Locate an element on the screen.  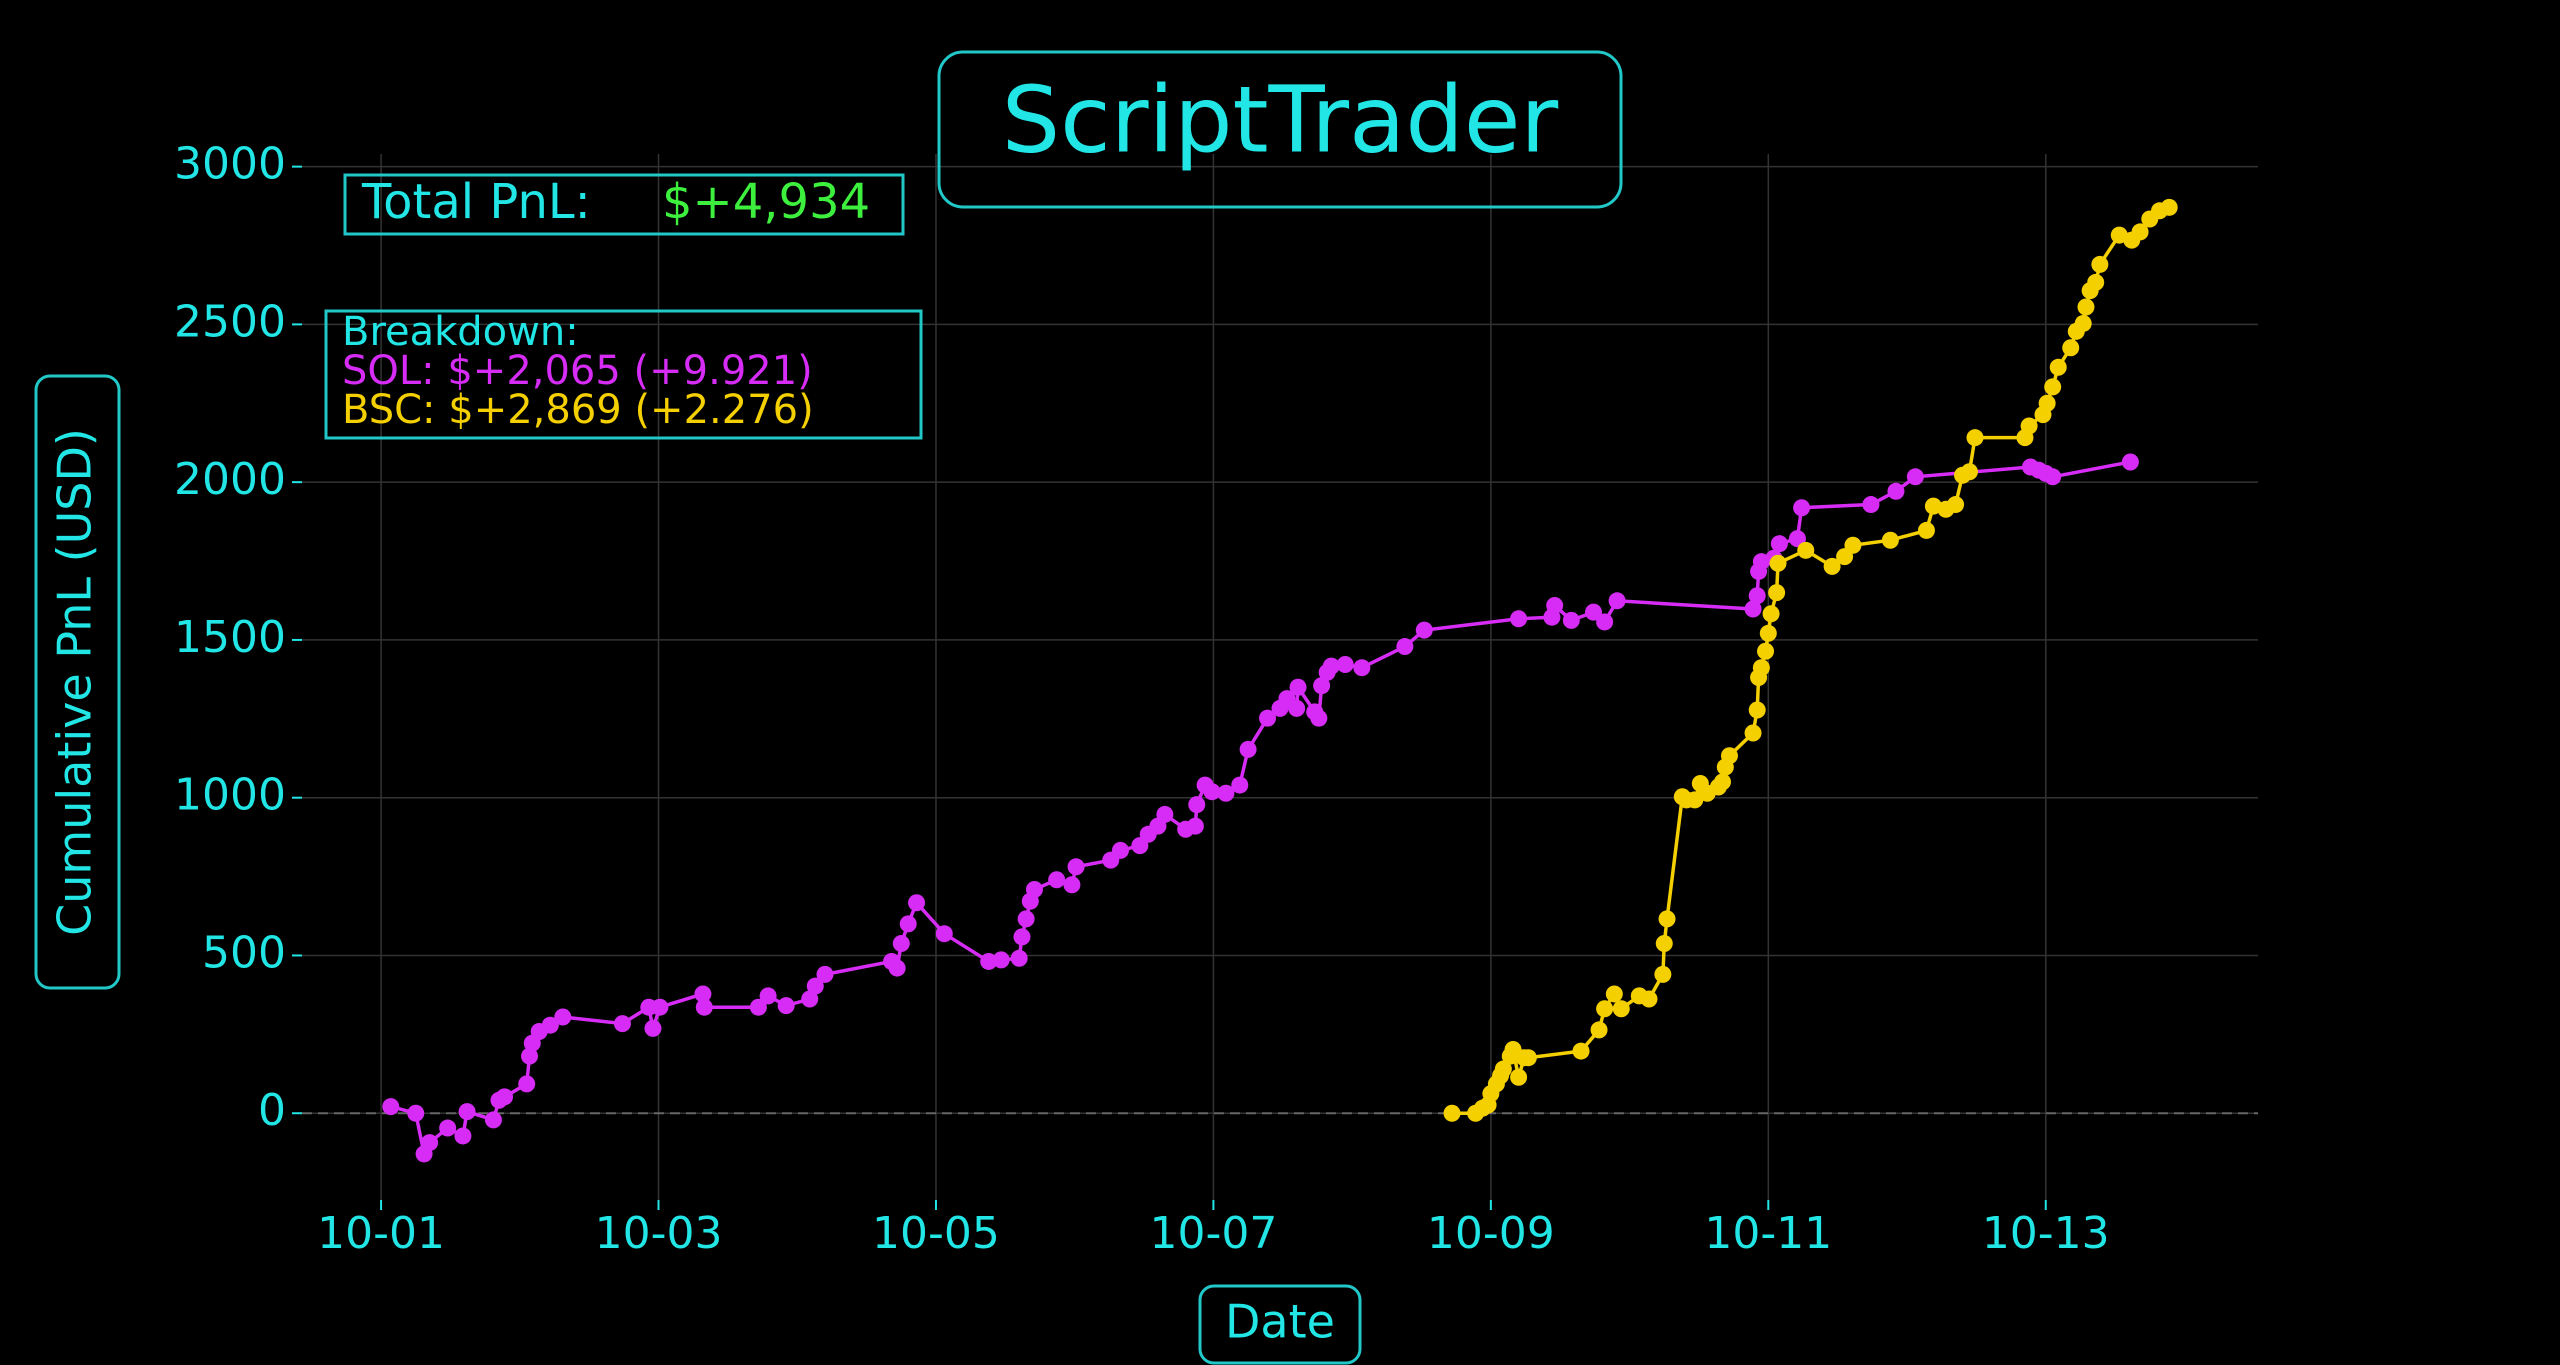
x-tick-label: 10-13 is located at coordinates (2046, 1233).